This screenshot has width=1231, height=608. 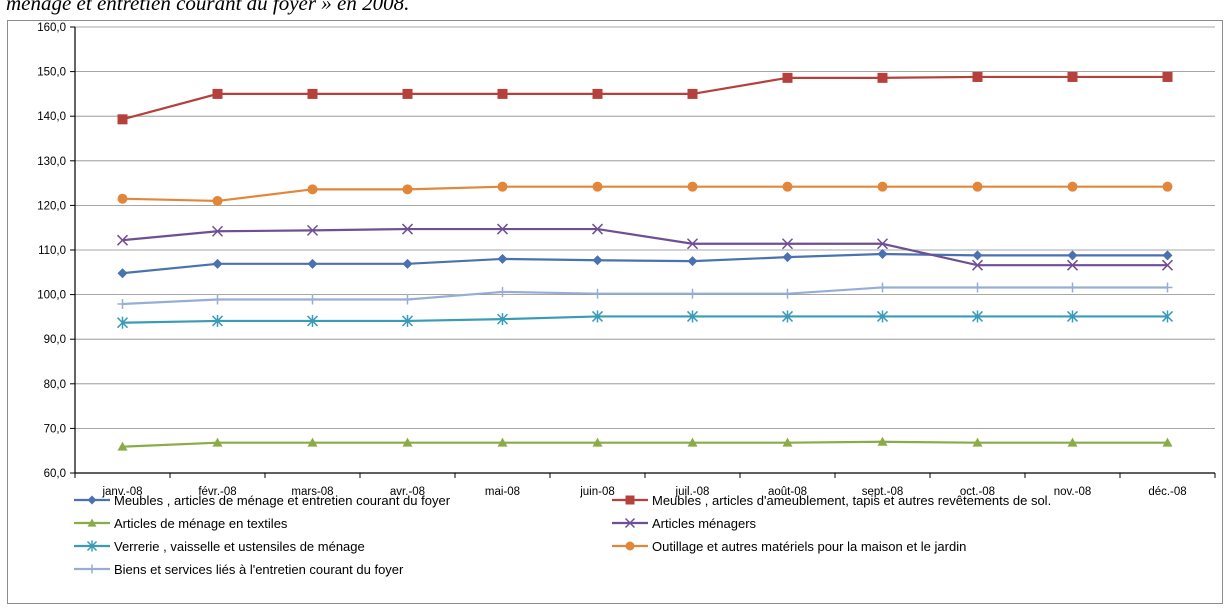 What do you see at coordinates (51, 117) in the screenshot?
I see `y-tick-label: 140,0` at bounding box center [51, 117].